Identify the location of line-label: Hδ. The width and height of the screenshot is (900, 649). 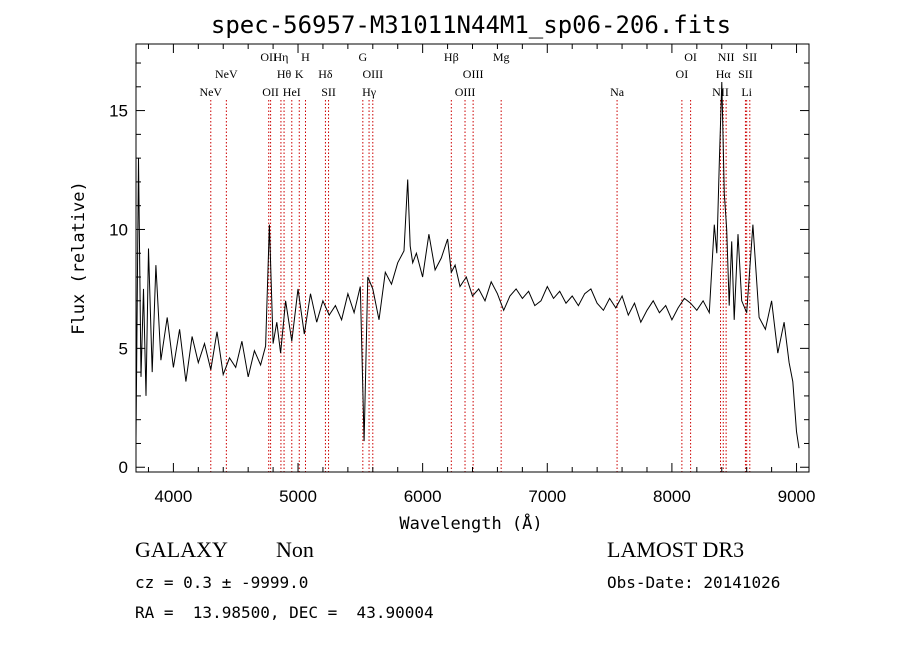
(325, 74).